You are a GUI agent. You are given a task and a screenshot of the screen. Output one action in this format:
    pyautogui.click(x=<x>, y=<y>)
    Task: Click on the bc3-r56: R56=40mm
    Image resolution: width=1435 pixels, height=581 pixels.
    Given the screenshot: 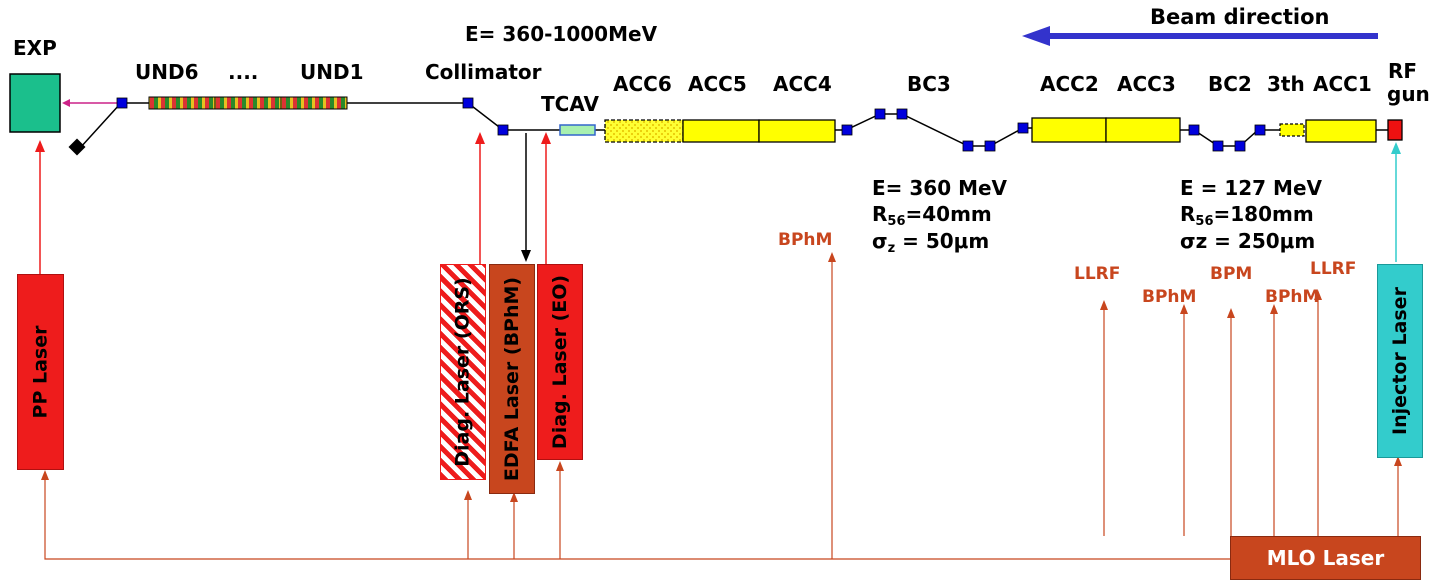 What is the action you would take?
    pyautogui.click(x=932, y=216)
    